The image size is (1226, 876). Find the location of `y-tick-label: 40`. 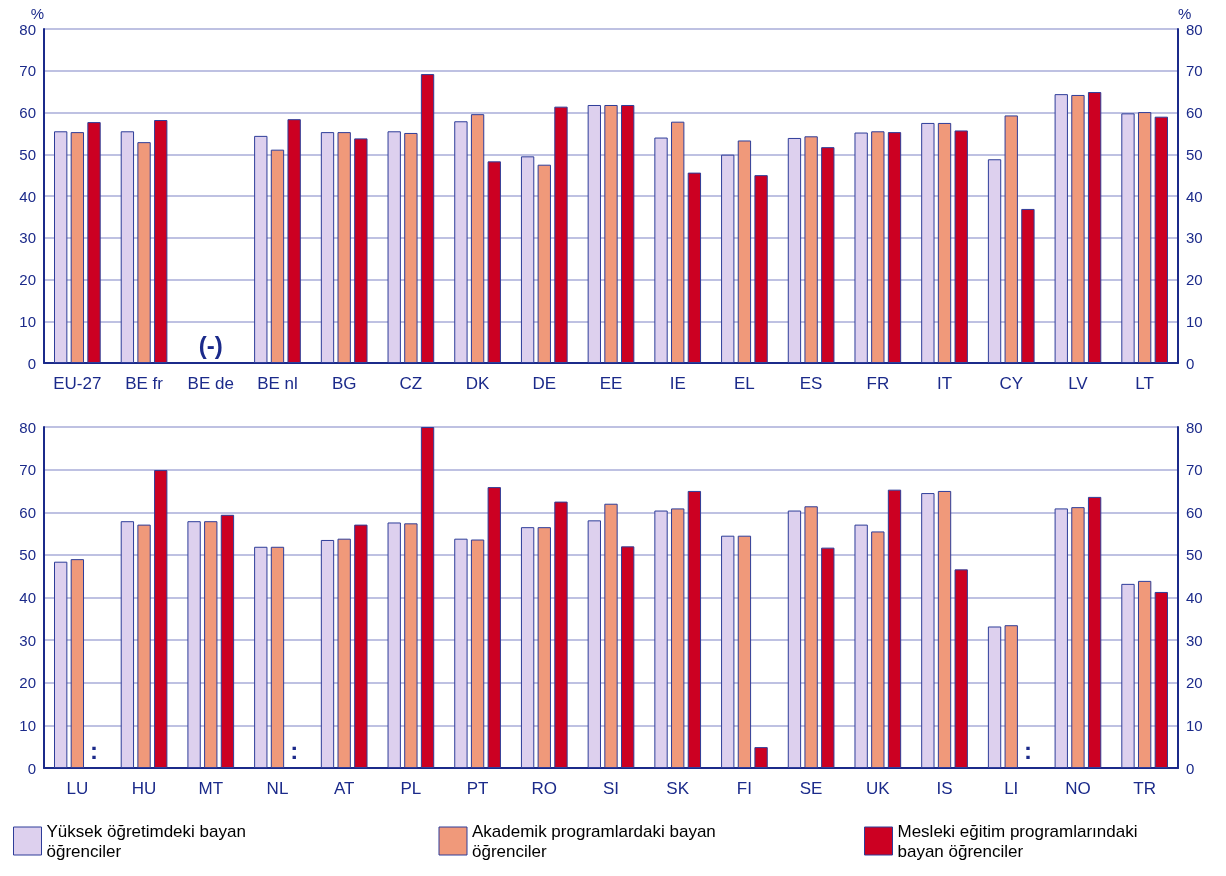

y-tick-label: 40 is located at coordinates (27, 597).